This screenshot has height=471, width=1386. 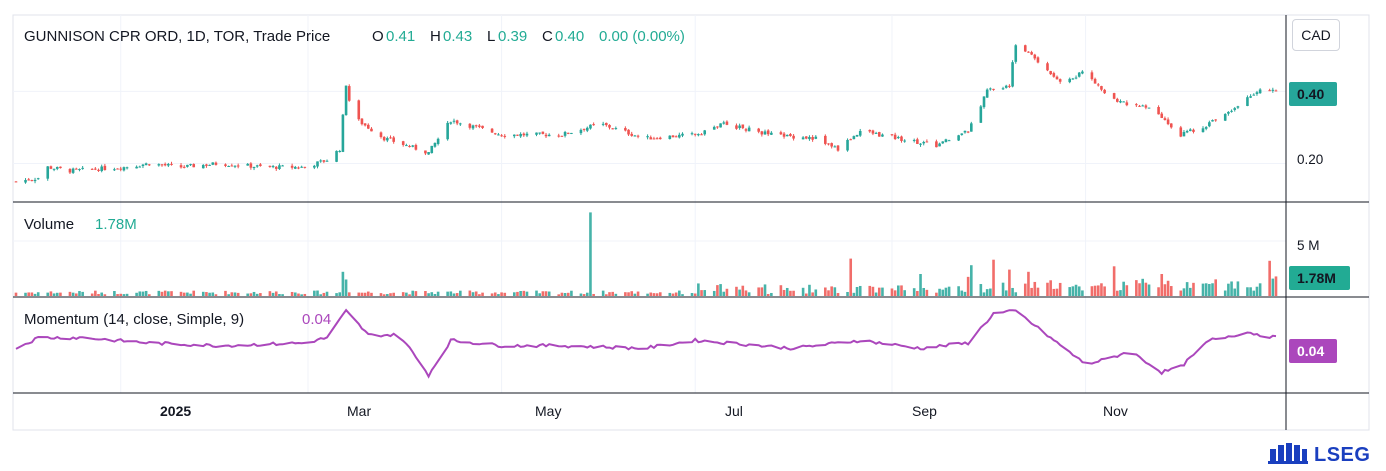 I want to click on last-price-badge-text: 0.40, so click(x=1310, y=94).